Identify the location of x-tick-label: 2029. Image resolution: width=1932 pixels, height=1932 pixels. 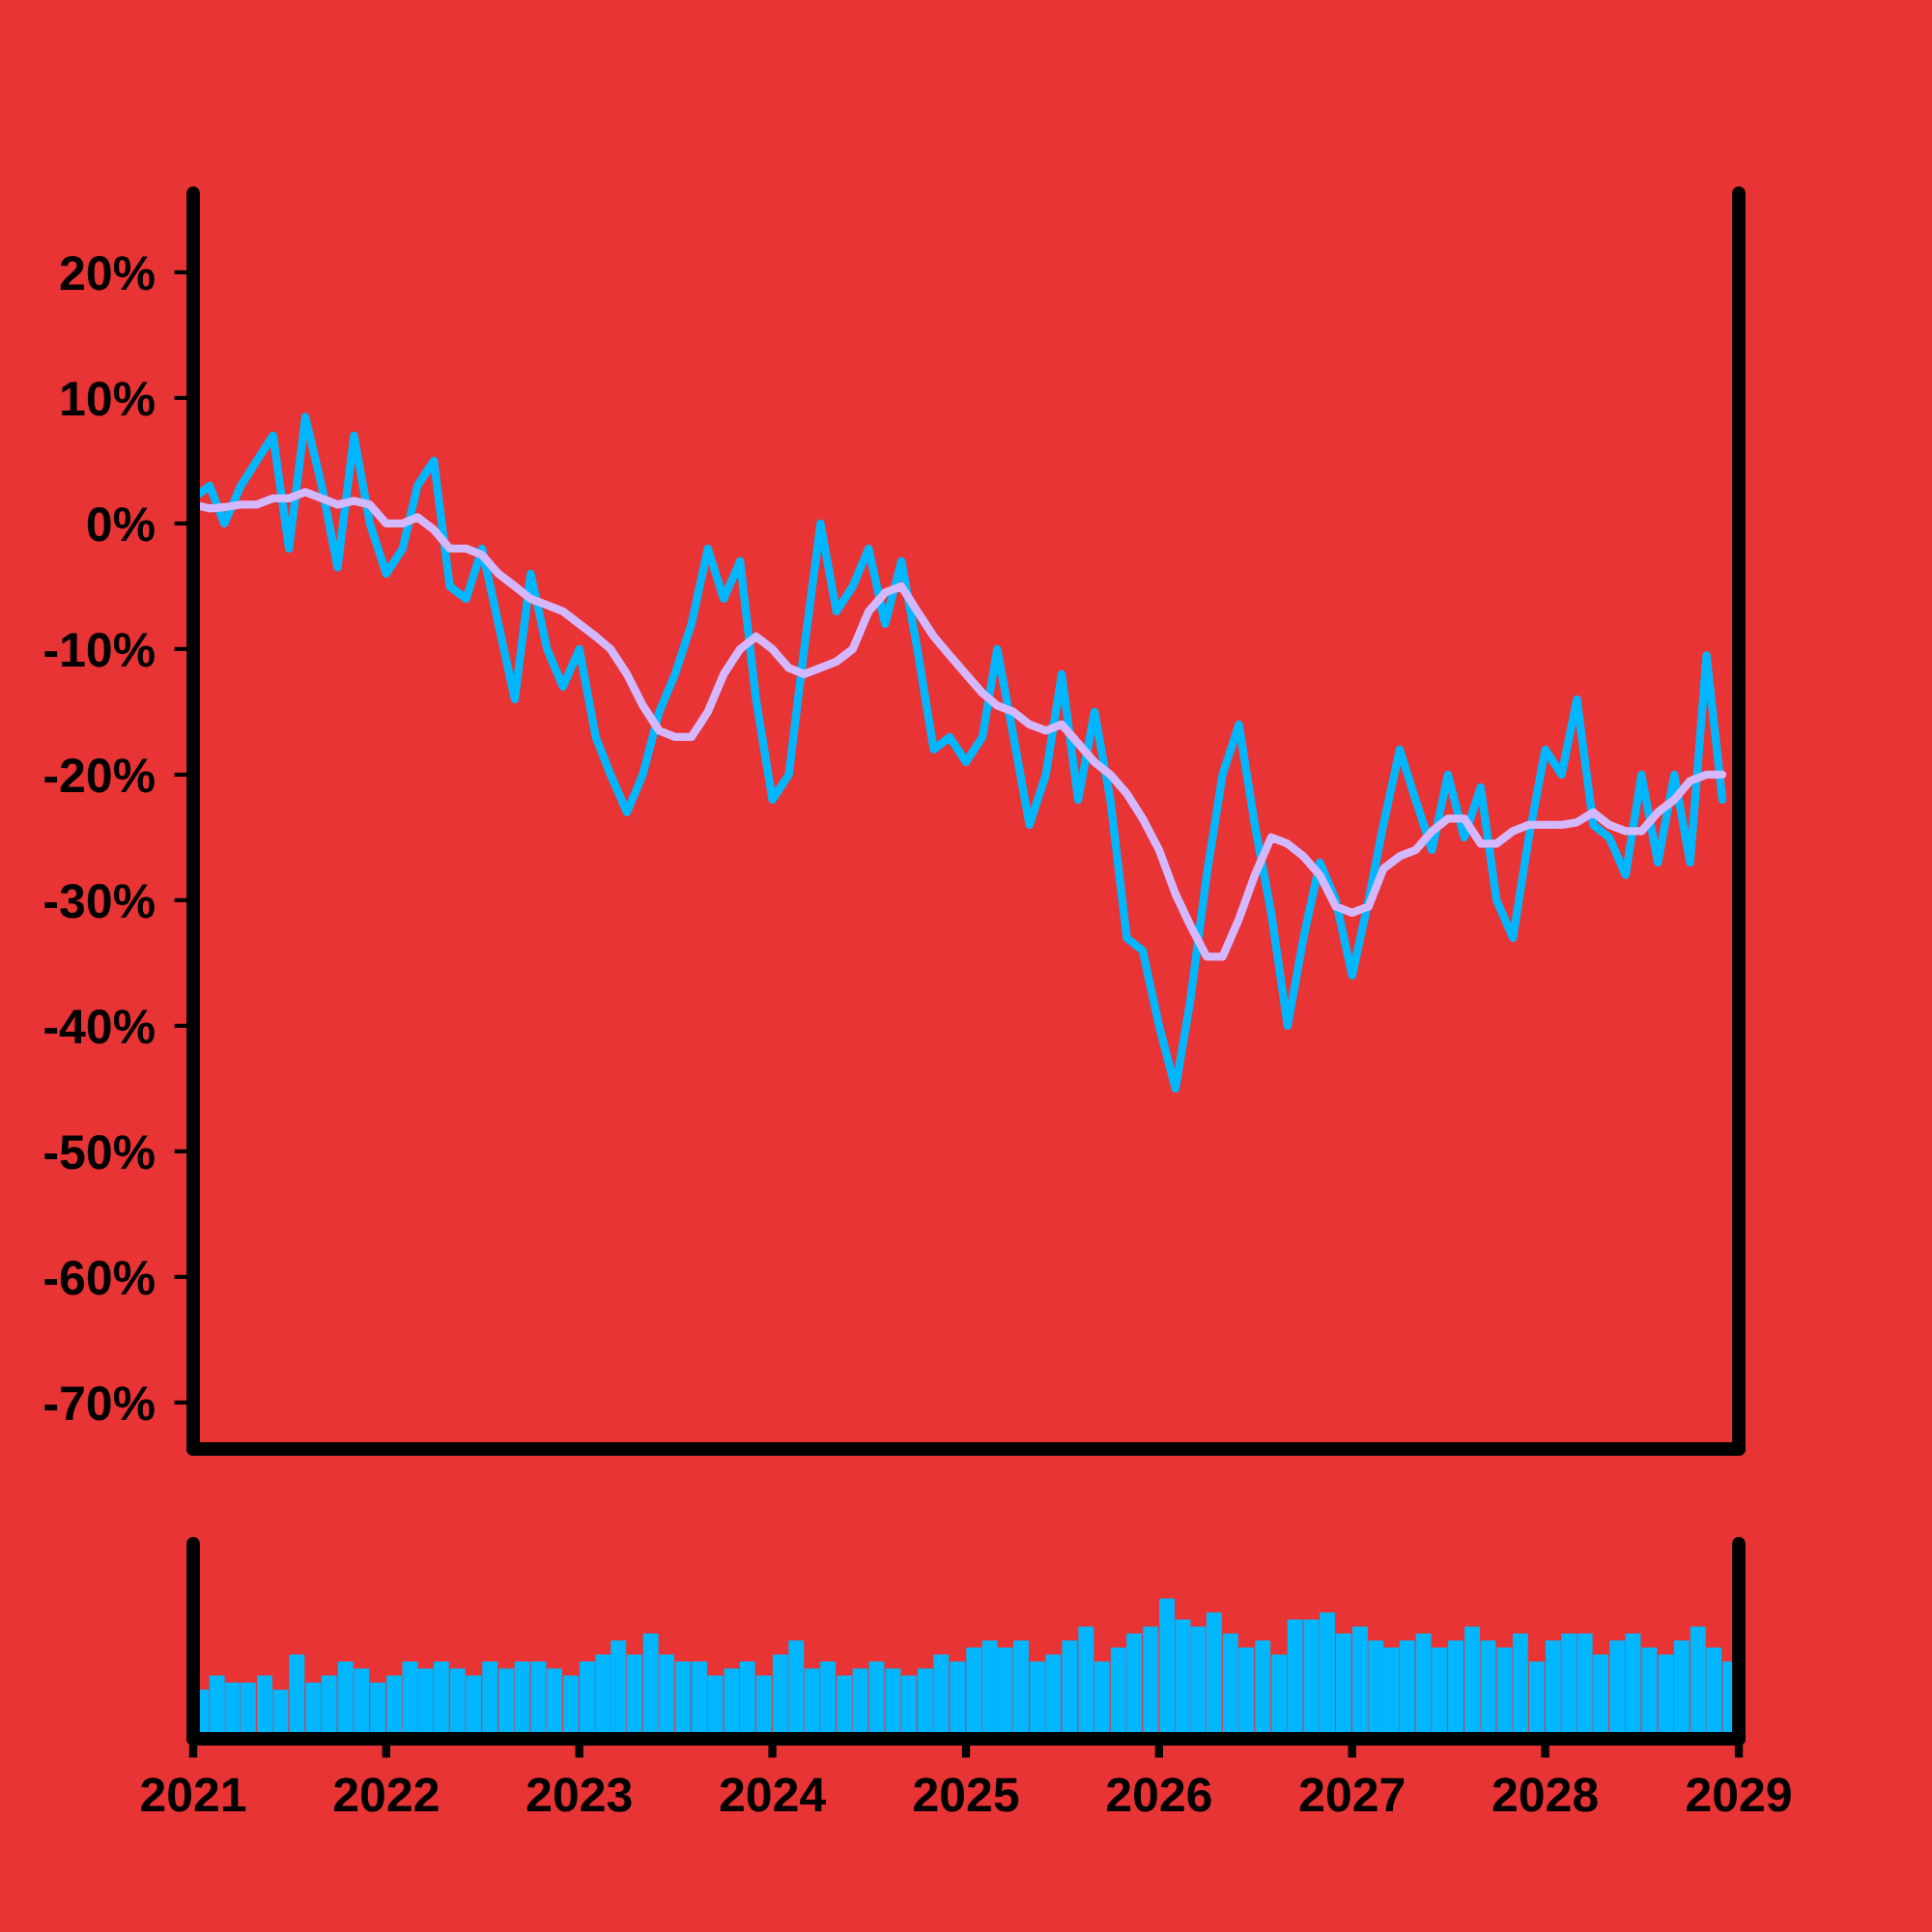
(1739, 1794).